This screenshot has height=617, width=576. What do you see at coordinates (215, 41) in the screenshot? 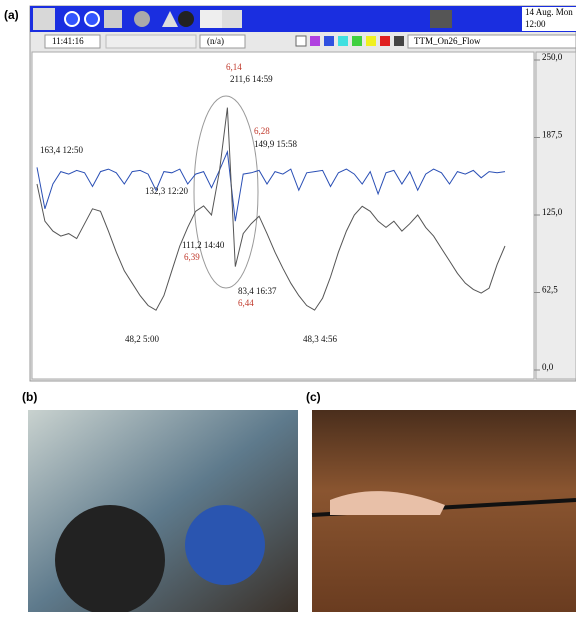
I see `status: (n/a)` at bounding box center [215, 41].